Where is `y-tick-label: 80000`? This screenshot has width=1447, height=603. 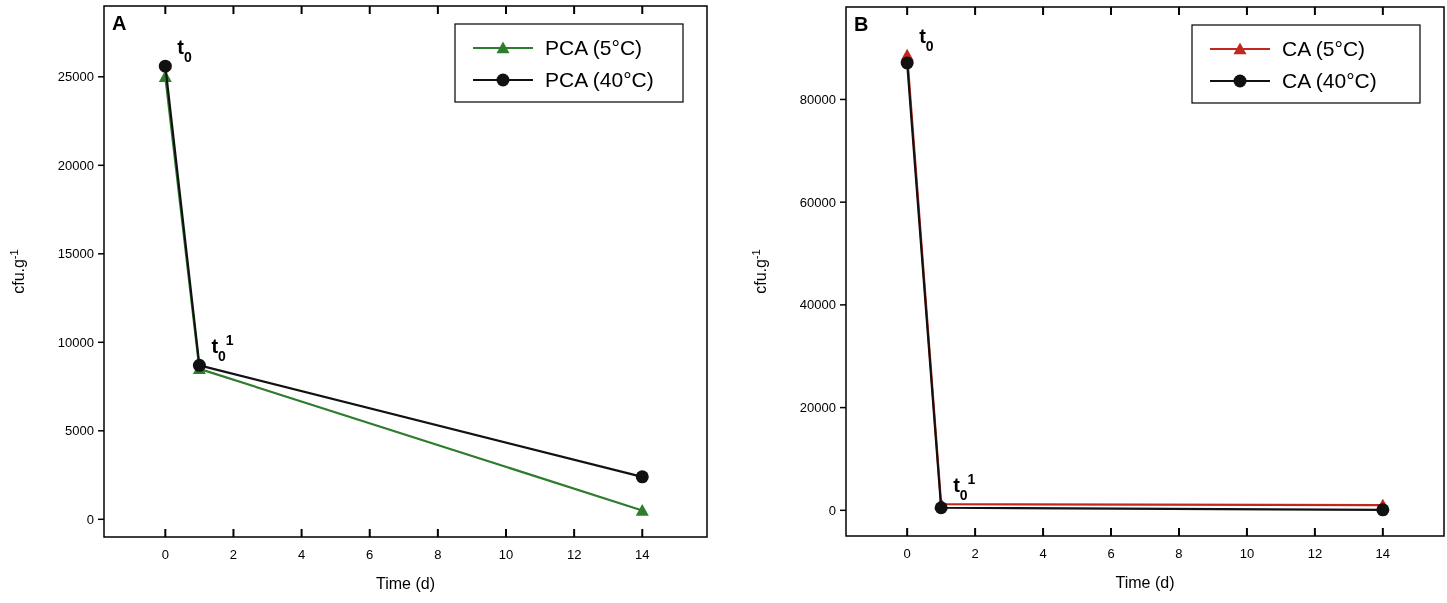
y-tick-label: 80000 is located at coordinates (817, 99).